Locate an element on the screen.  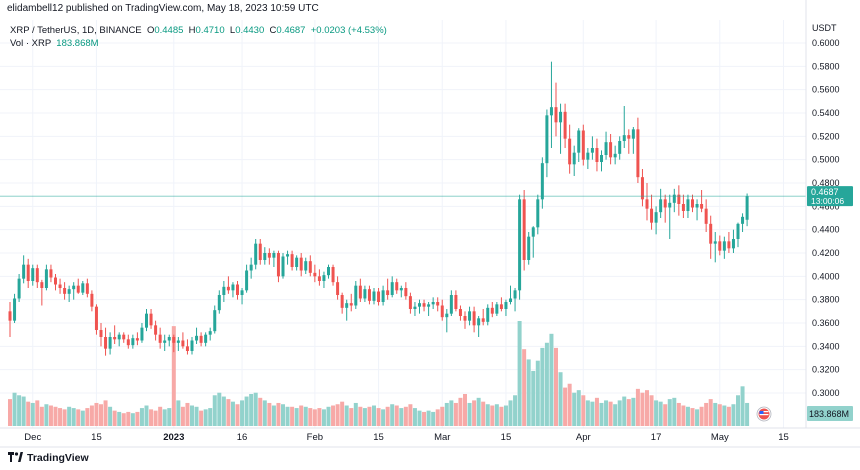
time-tick-label: 15 is located at coordinates (783, 437).